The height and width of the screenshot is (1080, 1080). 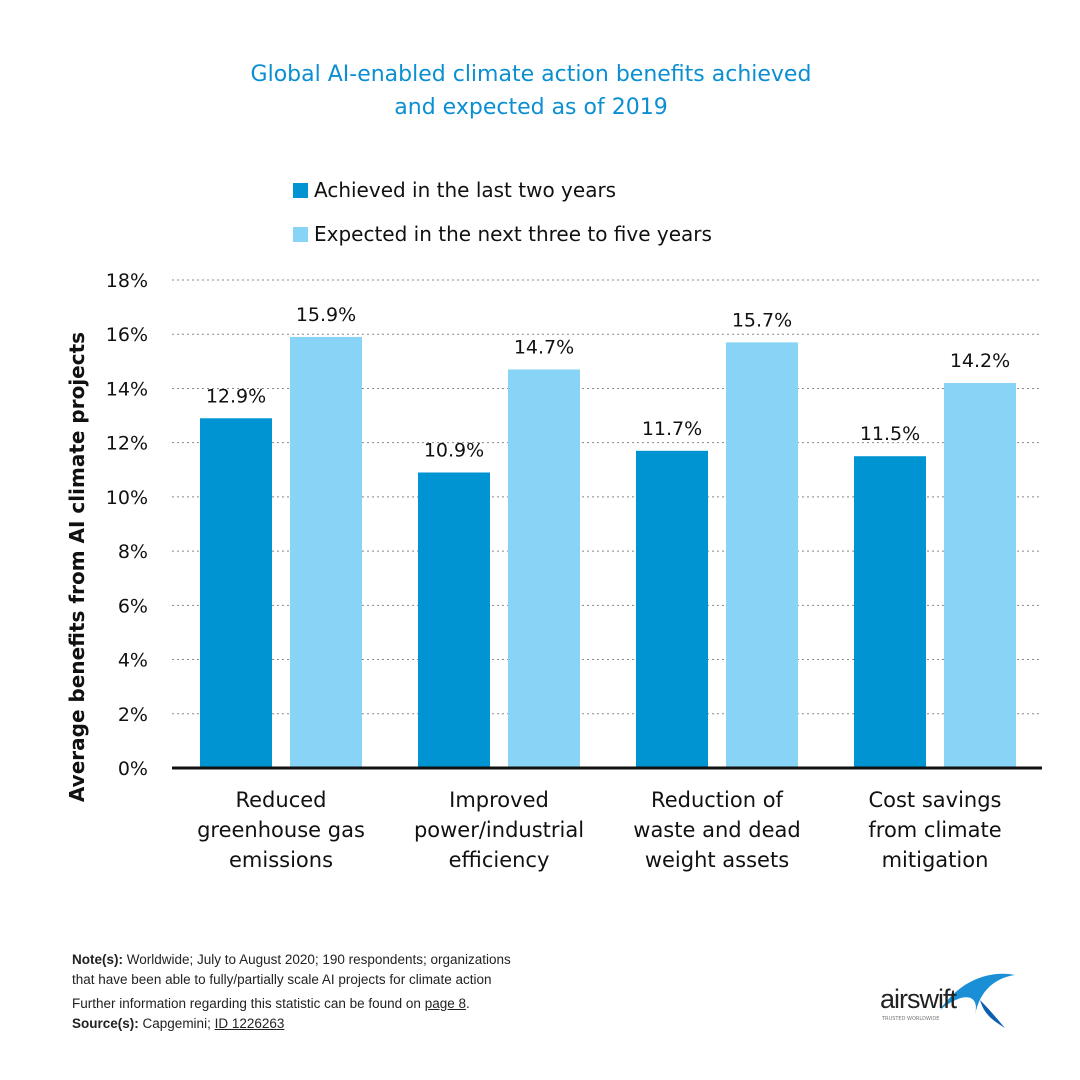 What do you see at coordinates (133, 661) in the screenshot?
I see `y-tick-label: 4%` at bounding box center [133, 661].